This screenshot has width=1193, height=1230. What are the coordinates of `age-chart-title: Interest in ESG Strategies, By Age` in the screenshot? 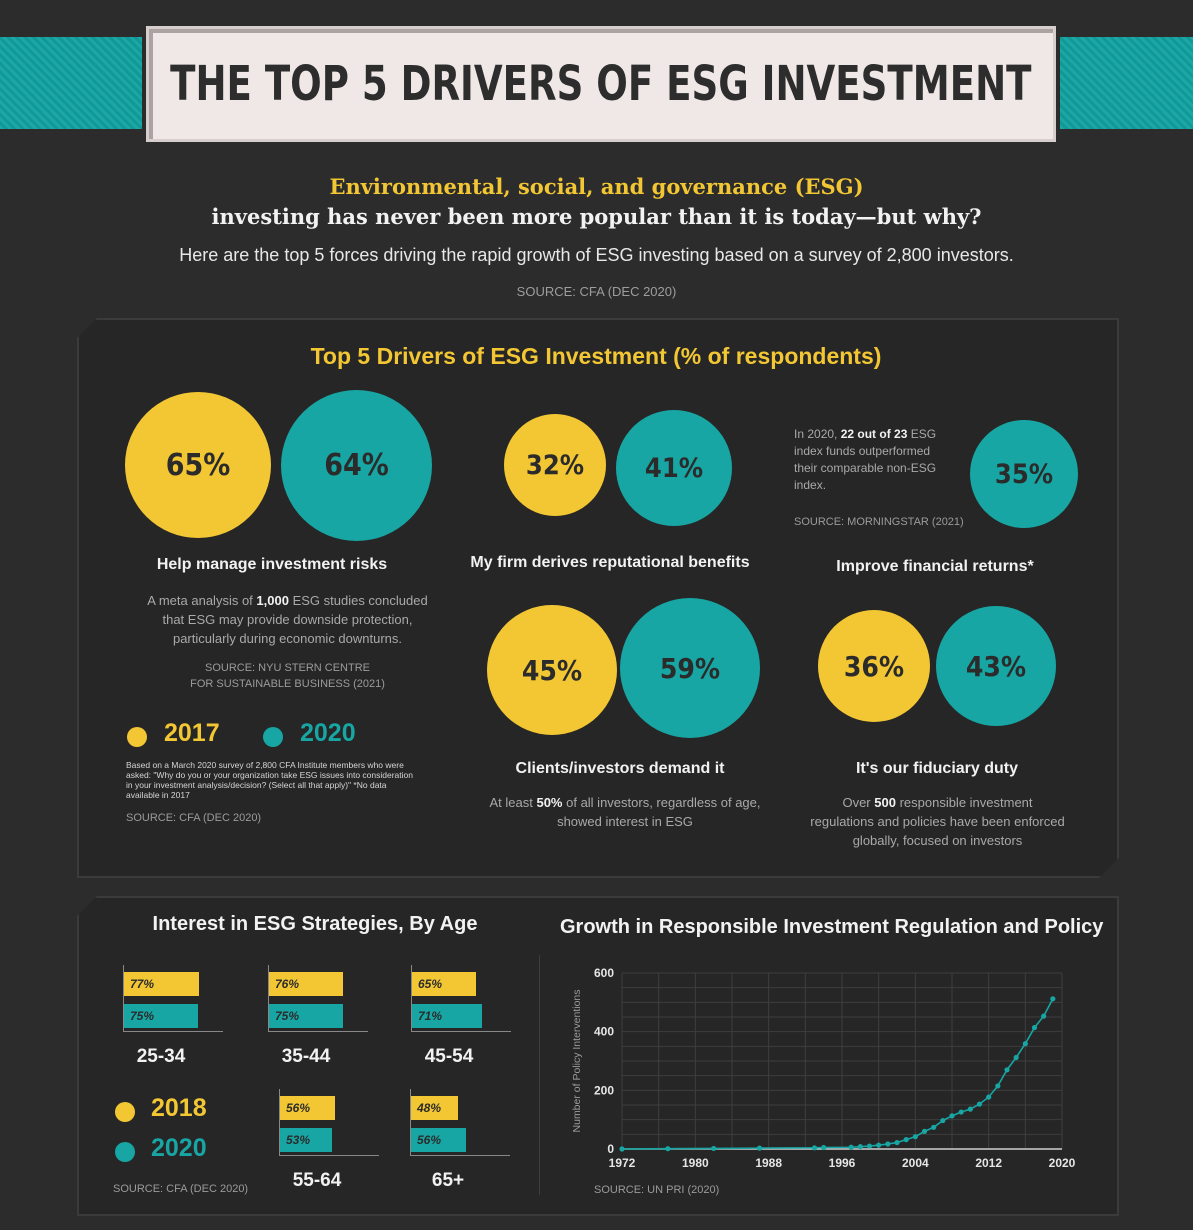 It's located at (315, 924).